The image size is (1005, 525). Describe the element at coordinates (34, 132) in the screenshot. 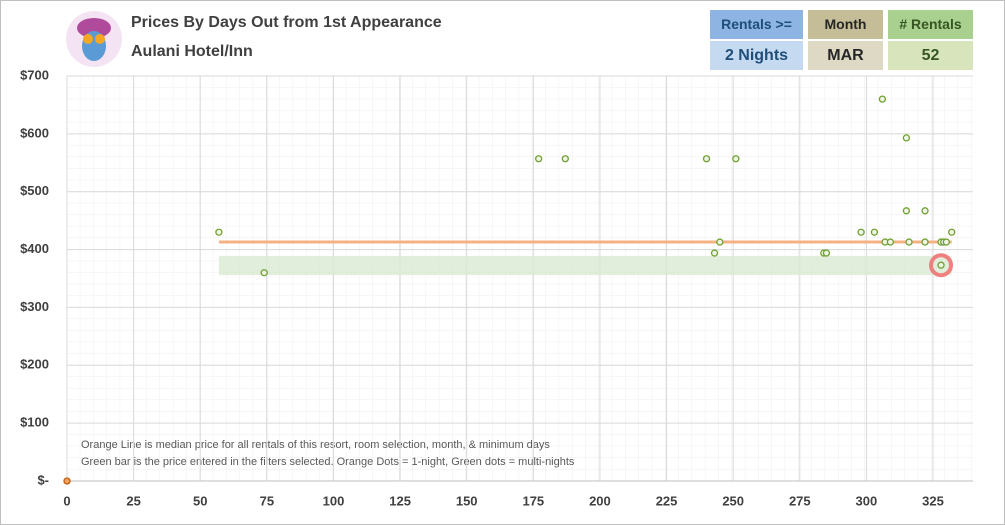

I see `y-tick-label: $600` at that location.